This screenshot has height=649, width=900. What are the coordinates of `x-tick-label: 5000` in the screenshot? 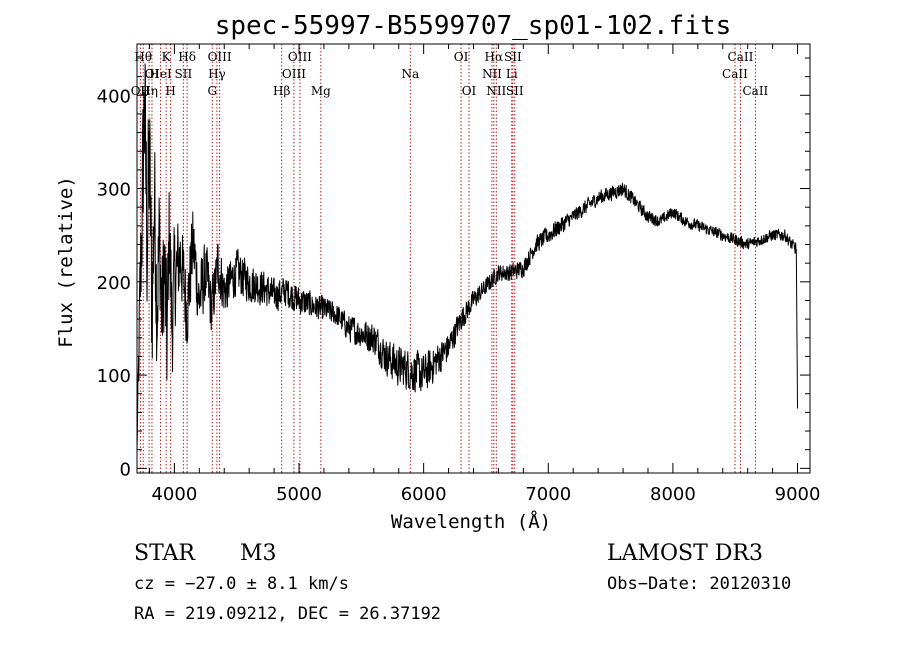 It's located at (299, 494).